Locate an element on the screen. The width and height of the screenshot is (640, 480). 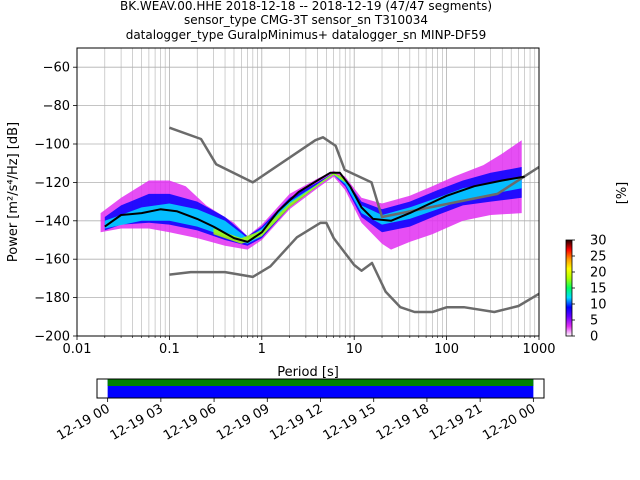
timeline-tick-label: 12-19 09 is located at coordinates (243, 422).